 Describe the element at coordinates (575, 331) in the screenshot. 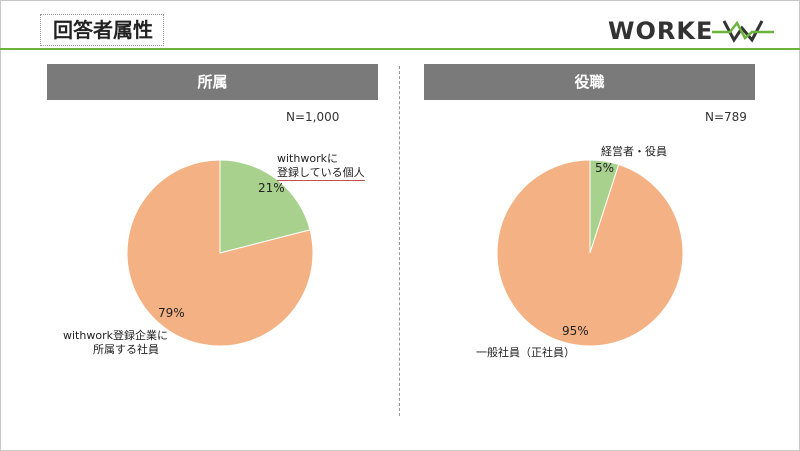

I see `slice-pct-regular-employee: 95%` at that location.